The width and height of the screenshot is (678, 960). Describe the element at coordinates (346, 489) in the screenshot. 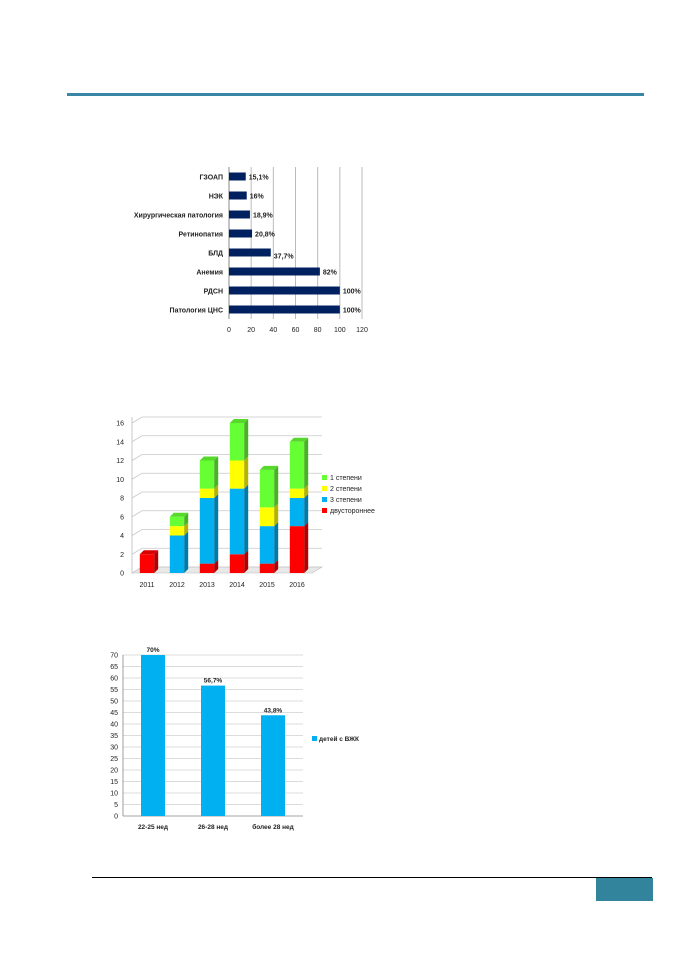

I see `legend-label: 2 степени` at that location.